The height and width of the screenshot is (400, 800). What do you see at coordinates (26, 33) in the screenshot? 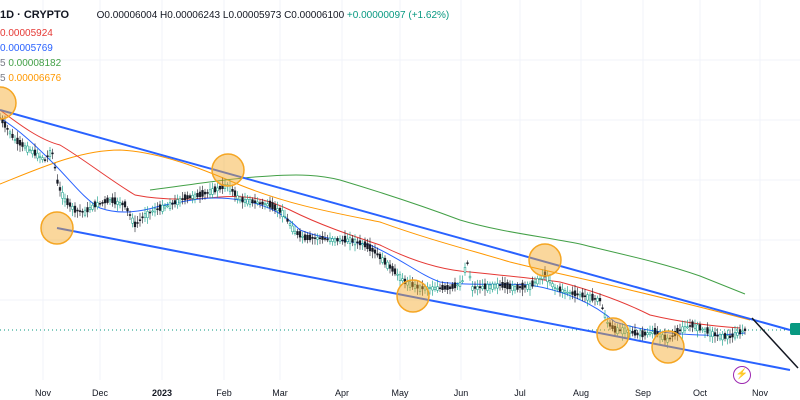
I see `indicator-row: 0.00005924` at bounding box center [26, 33].